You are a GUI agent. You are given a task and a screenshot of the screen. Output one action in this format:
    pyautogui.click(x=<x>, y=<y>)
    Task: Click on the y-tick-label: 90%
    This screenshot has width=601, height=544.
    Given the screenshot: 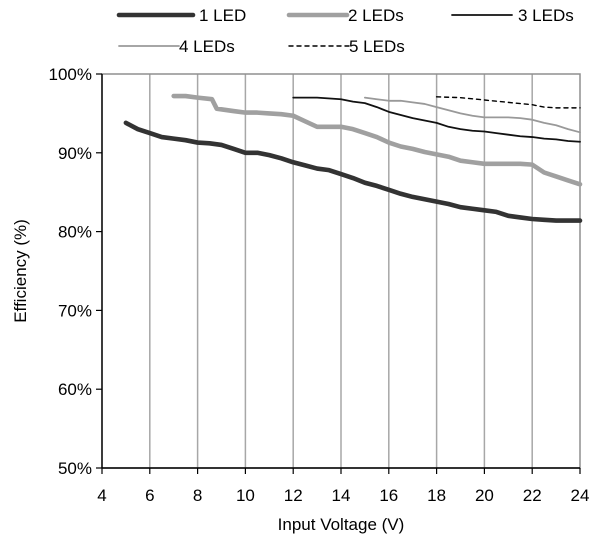 What is the action you would take?
    pyautogui.click(x=75, y=153)
    